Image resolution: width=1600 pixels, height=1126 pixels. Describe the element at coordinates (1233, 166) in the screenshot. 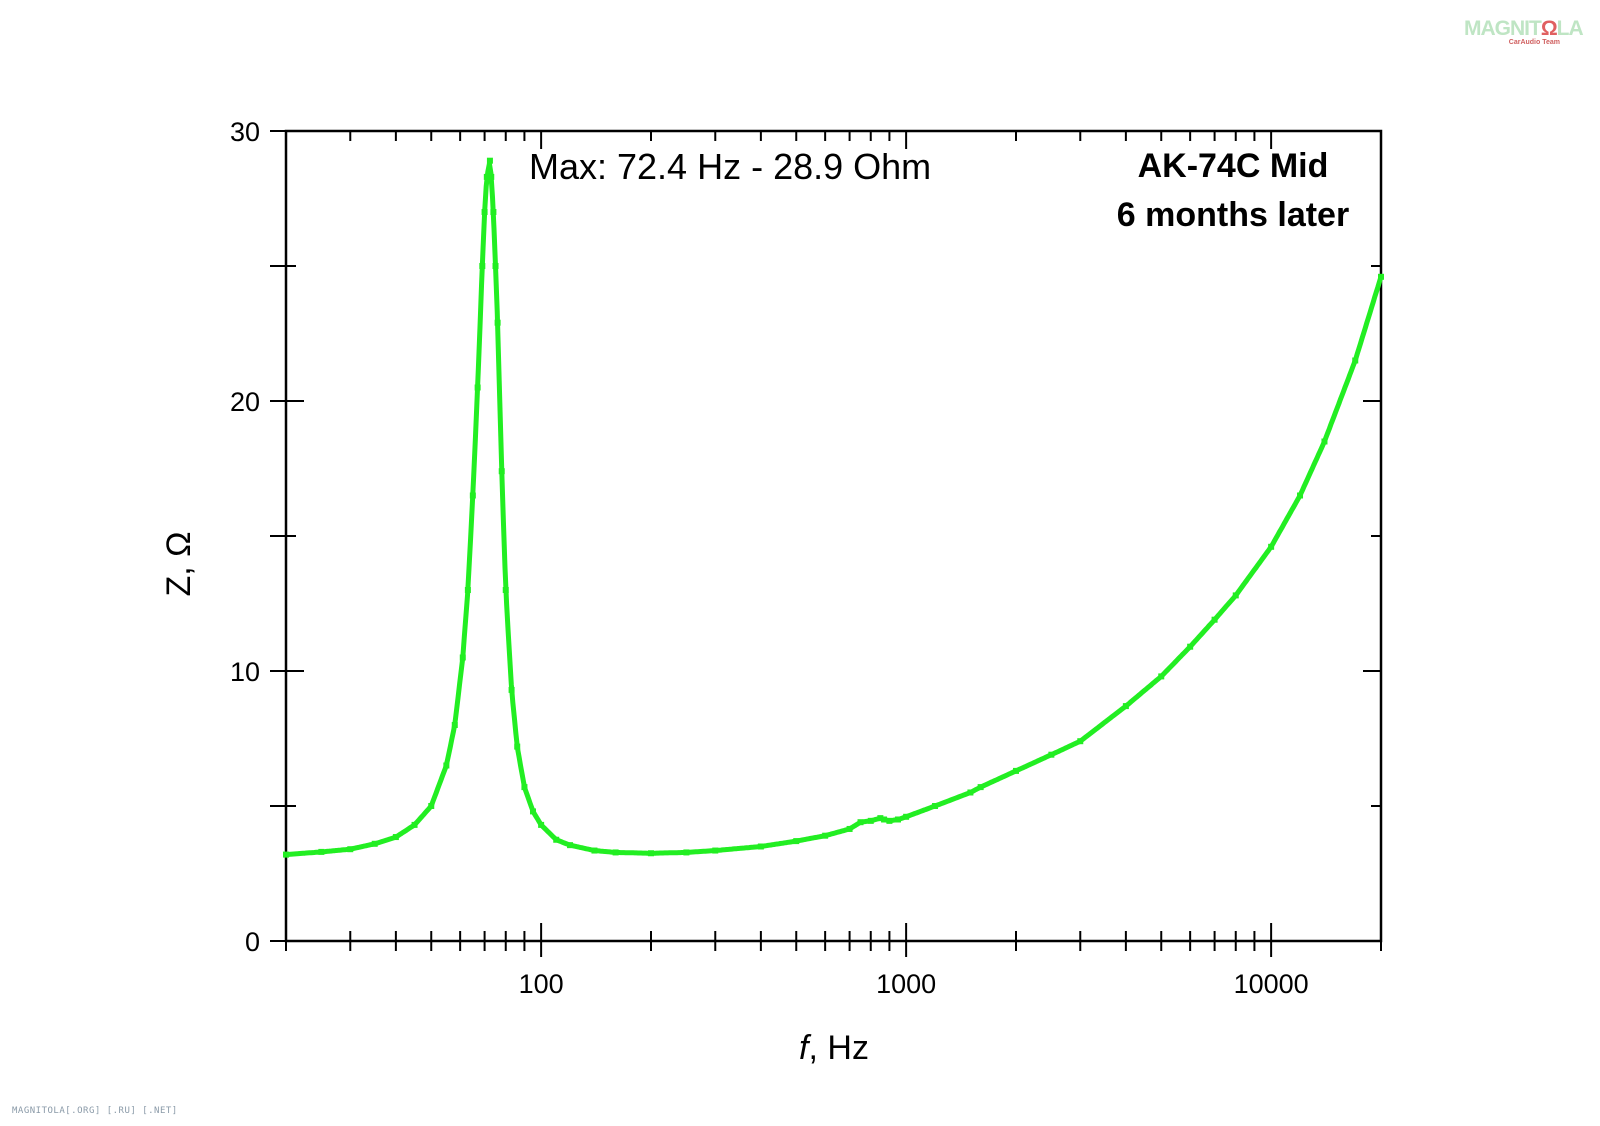

I see `chart-title-line-1: AK-74C Mid` at that location.